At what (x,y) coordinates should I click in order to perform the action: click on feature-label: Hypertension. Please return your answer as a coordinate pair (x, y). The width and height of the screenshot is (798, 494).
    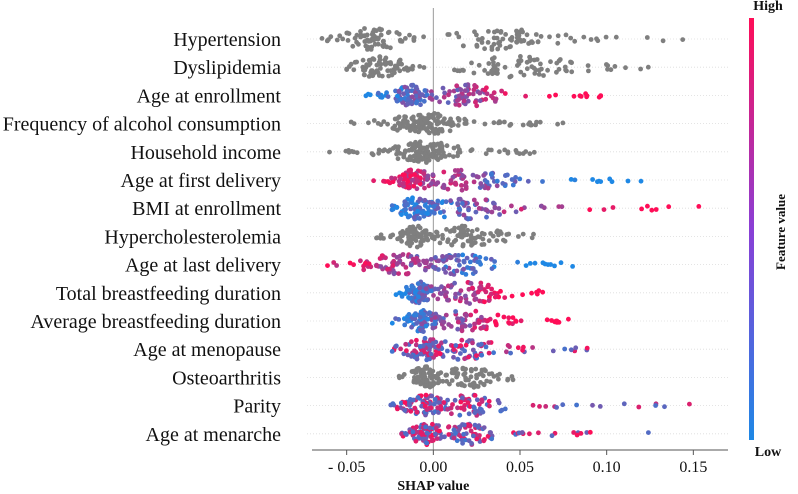
    Looking at the image, I should click on (227, 40).